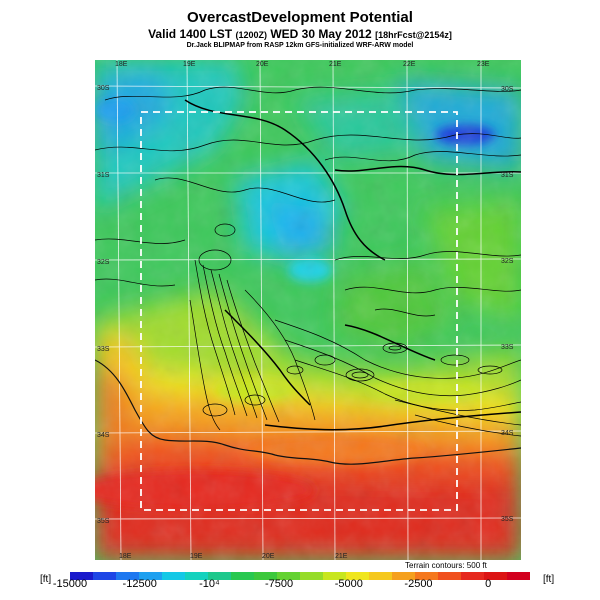  What do you see at coordinates (103, 349) in the screenshot?
I see `lat-label-left: 33S` at bounding box center [103, 349].